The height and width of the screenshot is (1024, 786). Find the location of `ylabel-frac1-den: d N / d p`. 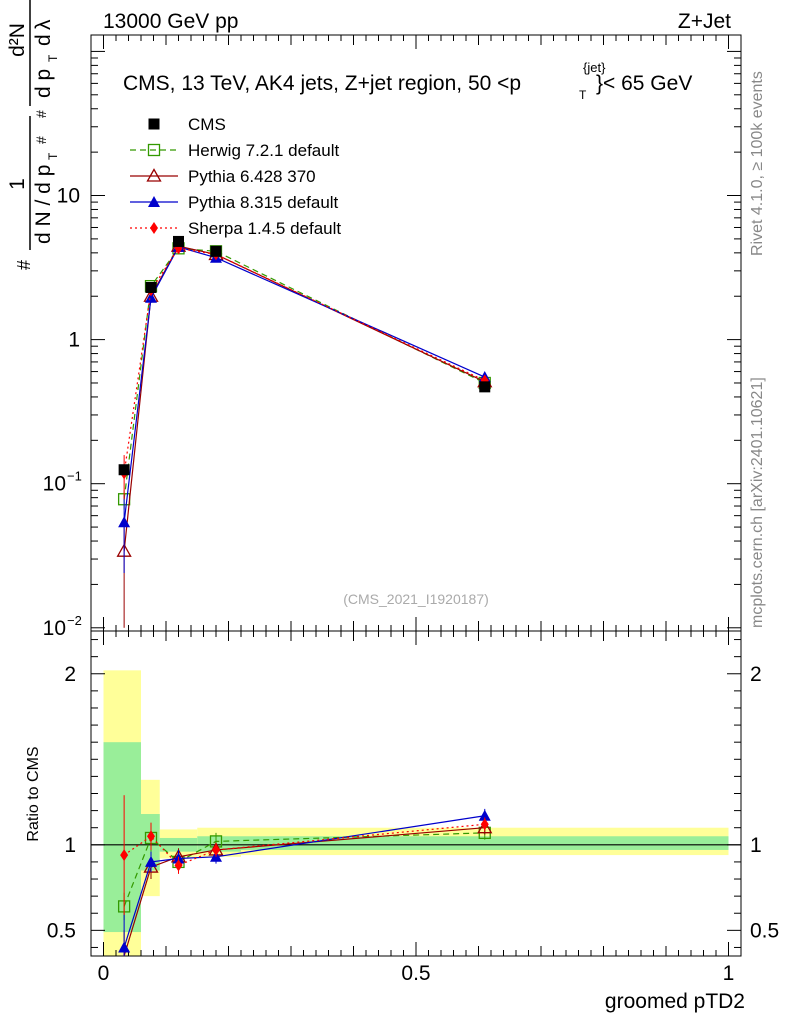

ylabel-frac1-den: d N / d p is located at coordinates (43, 204).